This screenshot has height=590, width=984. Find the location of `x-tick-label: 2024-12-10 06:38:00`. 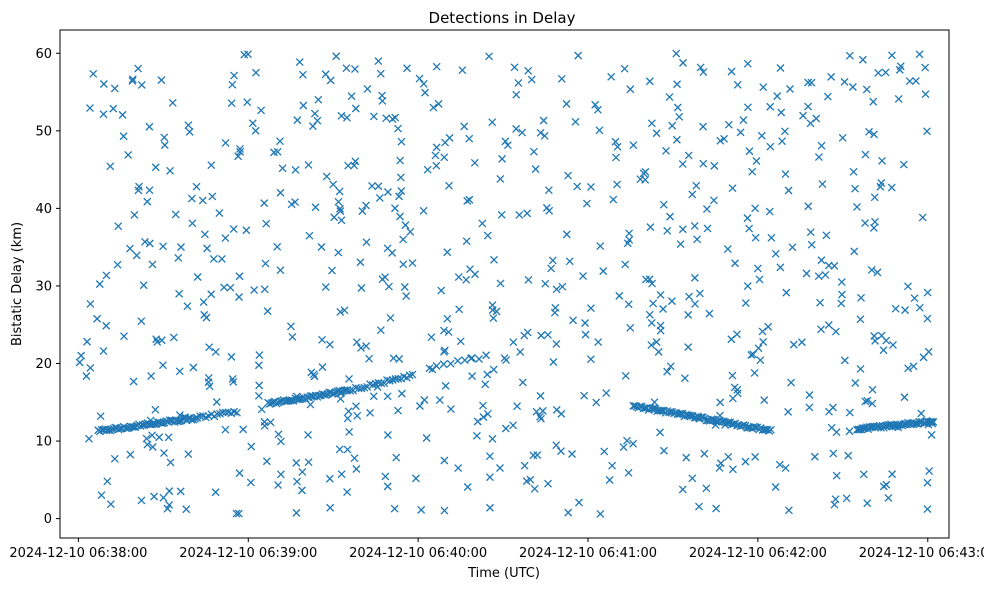

x-tick-label: 2024-12-10 06:38:00 is located at coordinates (78, 553).